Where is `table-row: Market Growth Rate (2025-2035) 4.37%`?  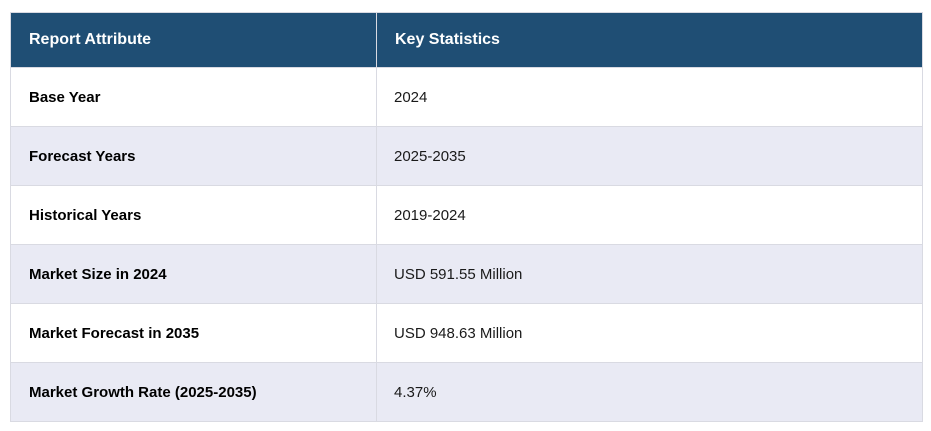
table-row: Market Growth Rate (2025-2035) 4.37% is located at coordinates (466, 392).